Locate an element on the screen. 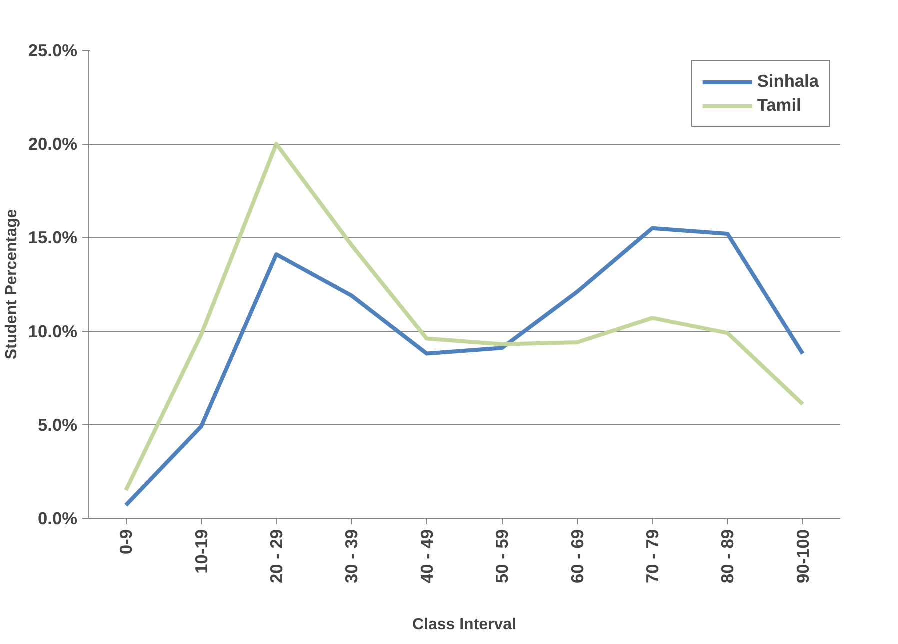  x-tick-label: 0-9 is located at coordinates (126, 542).